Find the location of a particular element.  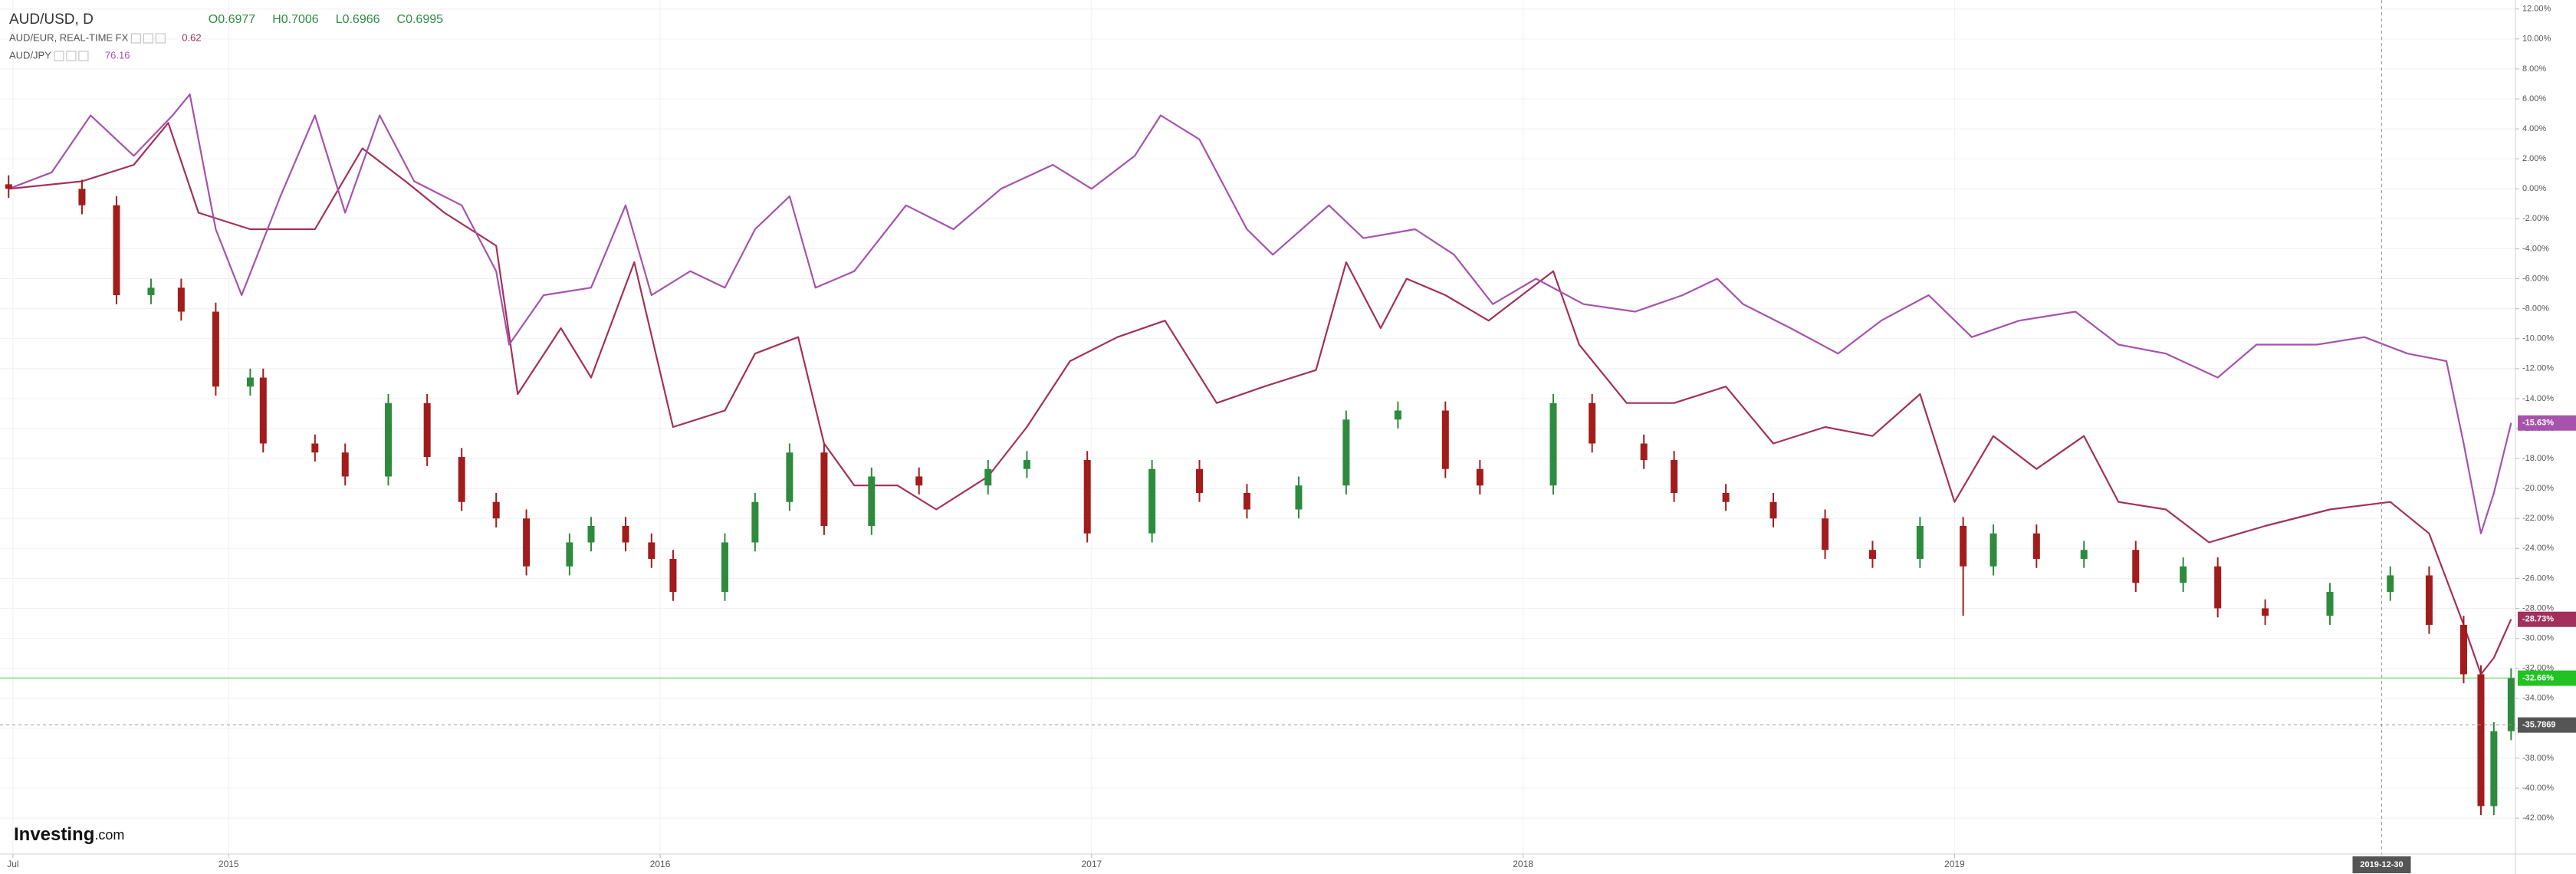

x-tick-label: 2018 is located at coordinates (1523, 864).